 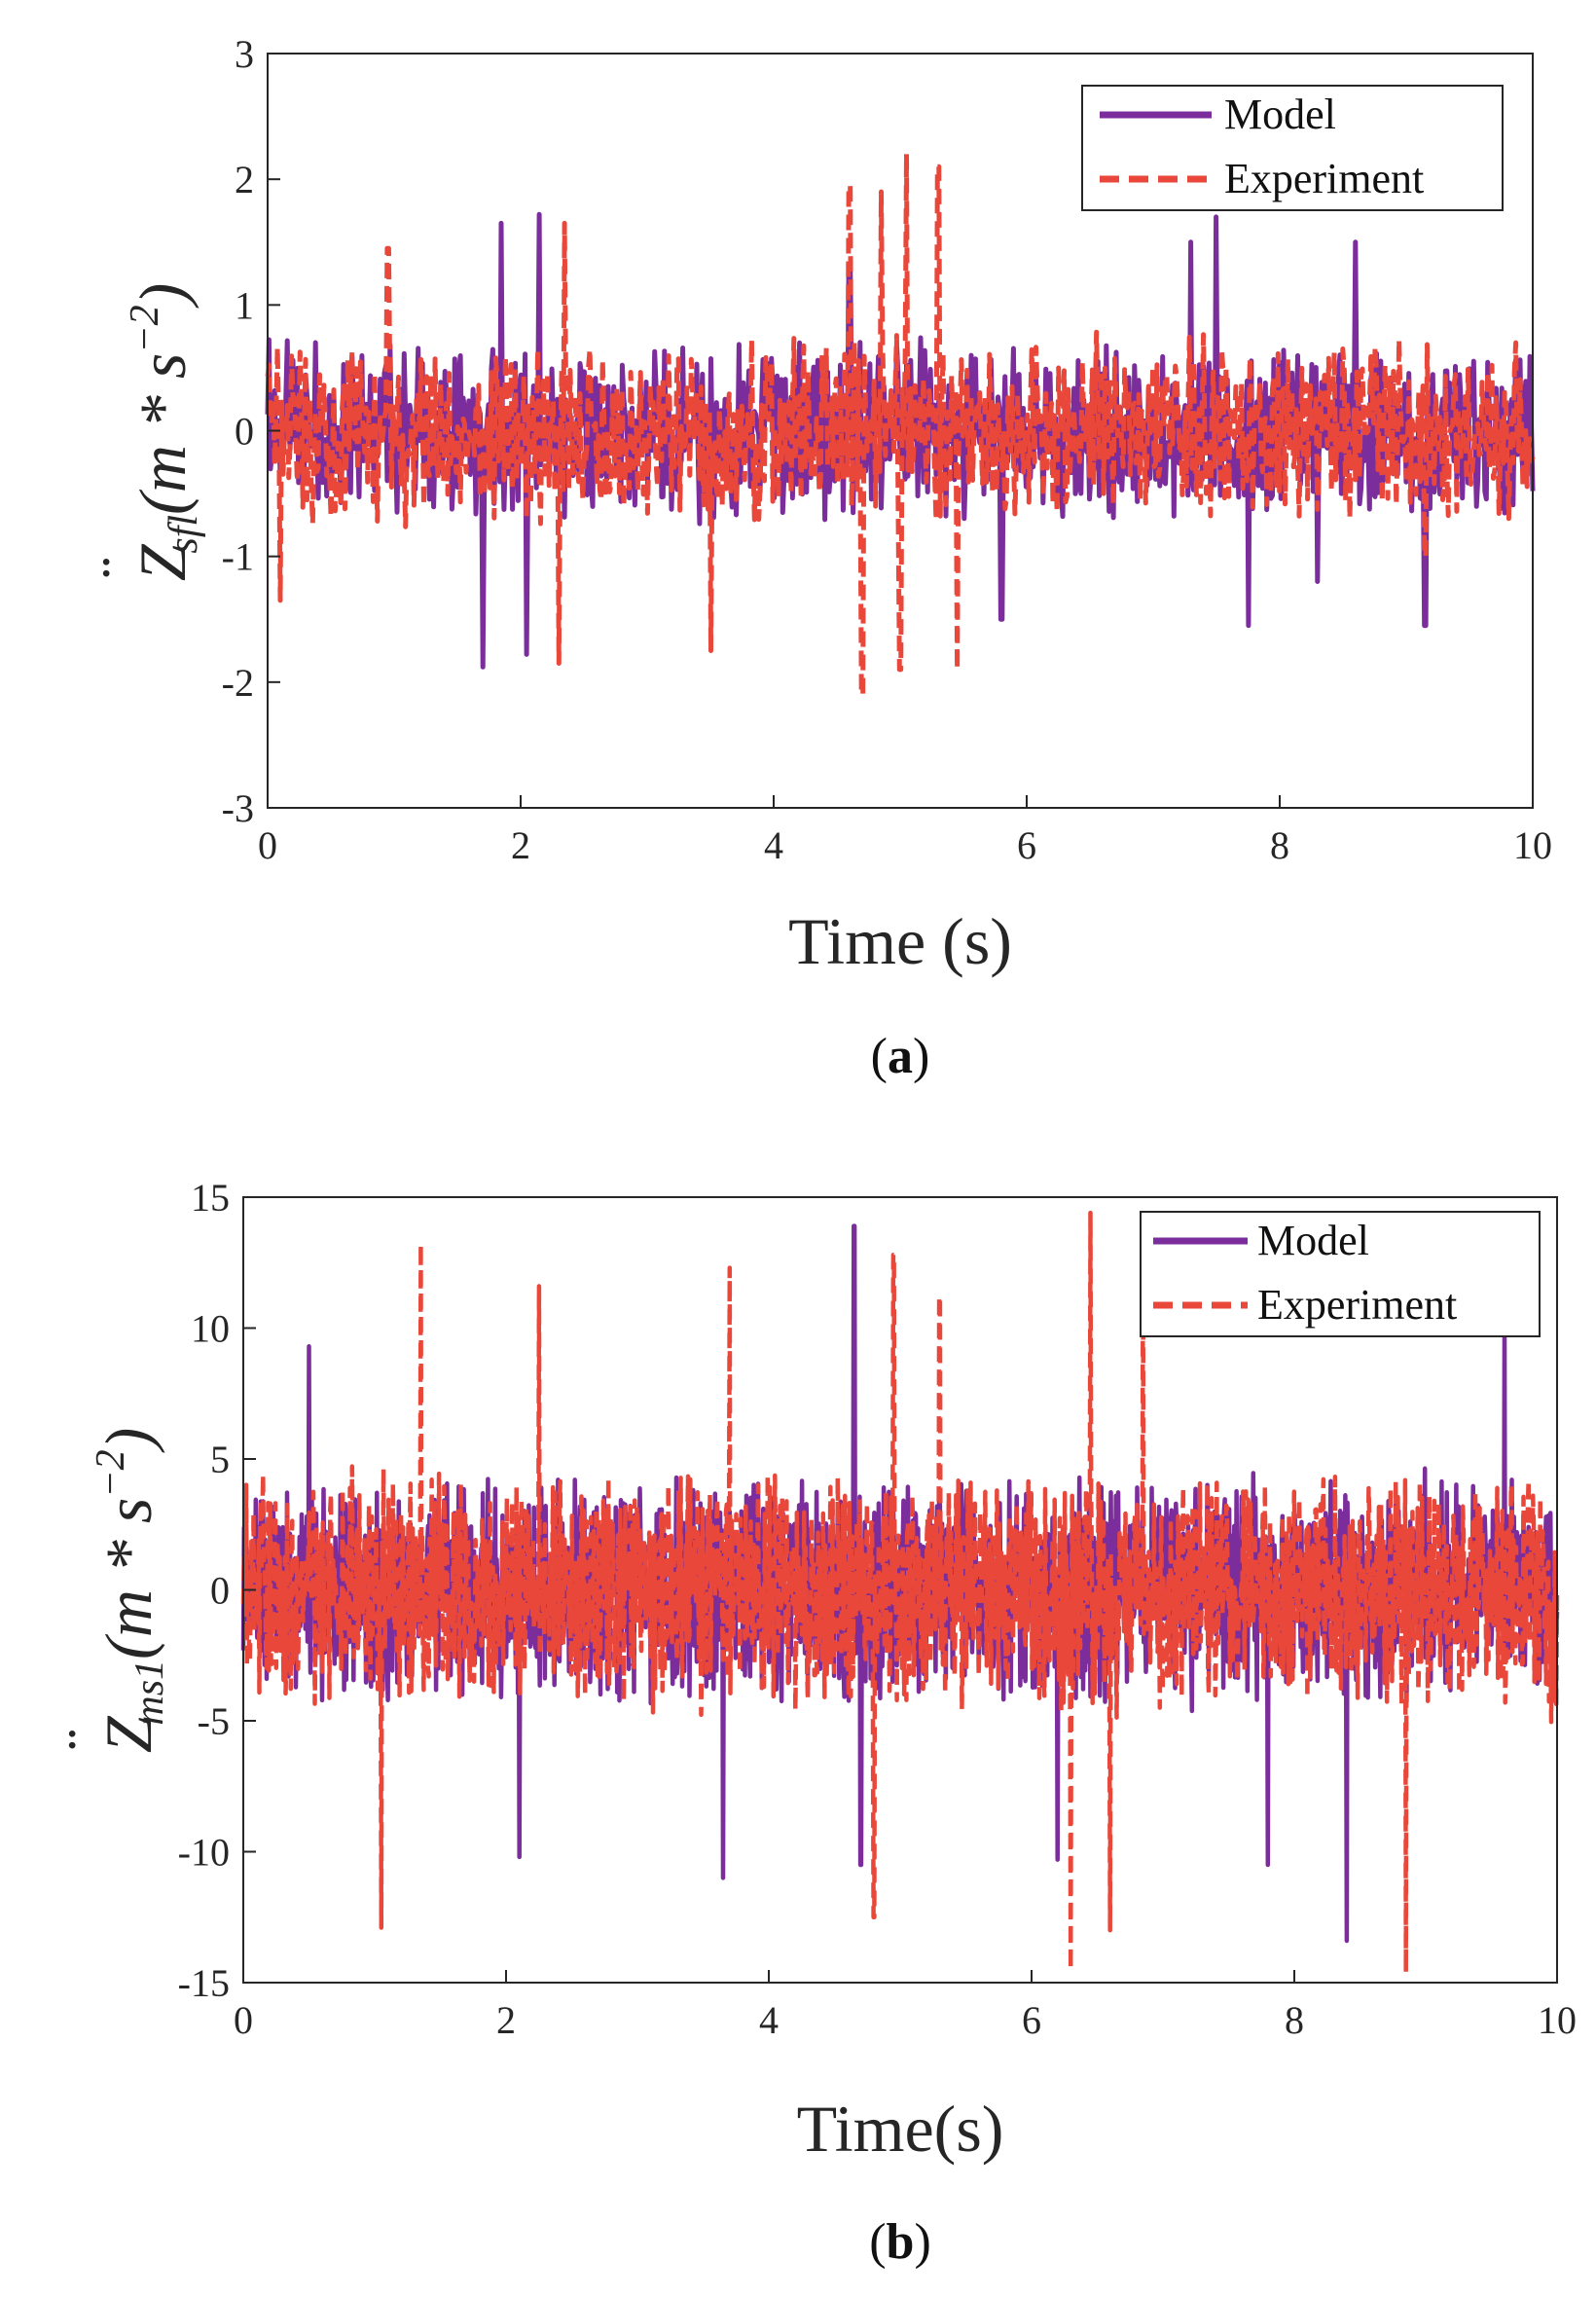 I want to click on y-tick-label: 15, so click(x=211, y=1198).